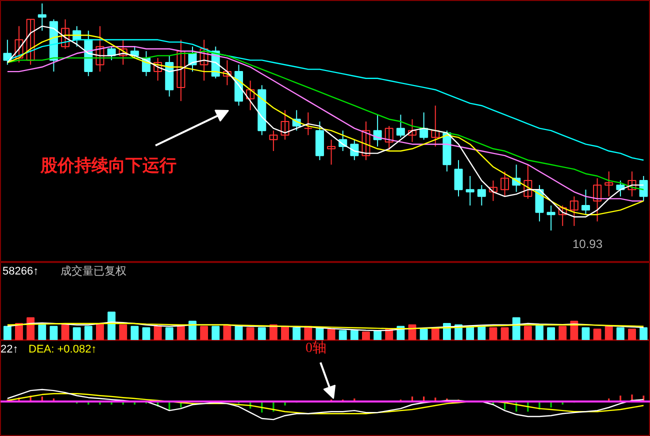 The height and width of the screenshot is (436, 650). Describe the element at coordinates (587, 244) in the screenshot. I see `text: 10.93` at that location.